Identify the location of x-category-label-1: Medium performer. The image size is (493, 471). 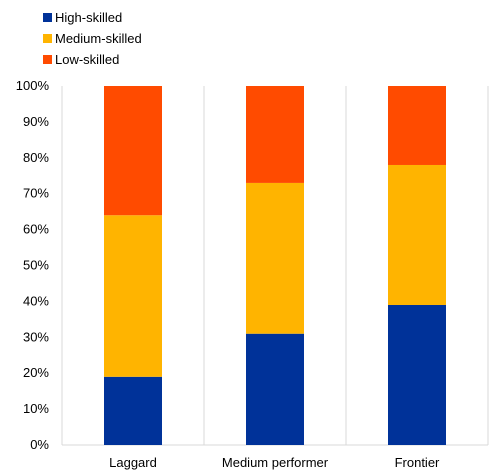
(275, 462).